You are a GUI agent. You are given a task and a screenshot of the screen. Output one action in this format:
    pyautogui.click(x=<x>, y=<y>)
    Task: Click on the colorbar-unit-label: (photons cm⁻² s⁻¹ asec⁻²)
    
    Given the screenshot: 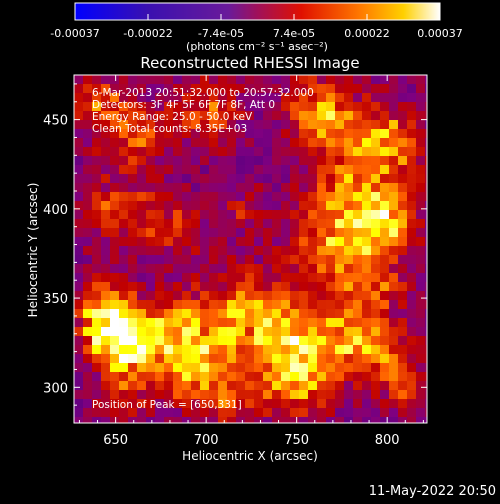 What is the action you would take?
    pyautogui.click(x=257, y=46)
    